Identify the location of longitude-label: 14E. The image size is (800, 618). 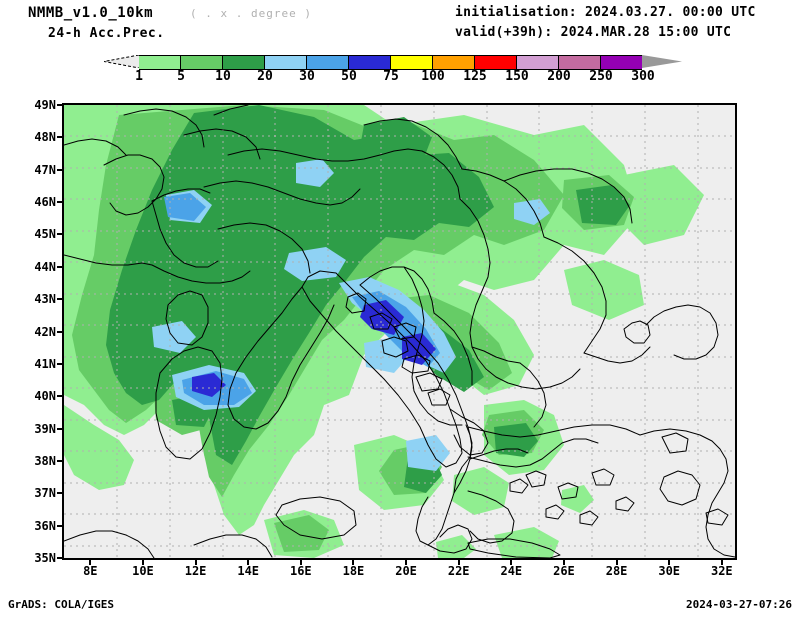
(248, 571).